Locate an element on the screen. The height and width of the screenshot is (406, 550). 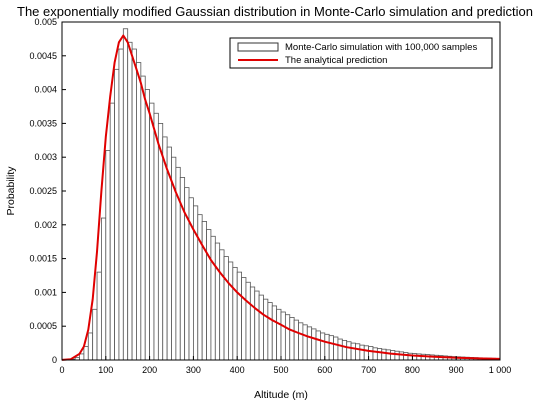
x-axis: 0 100 200 300 400 500 600 700 800 900 1 000 is located at coordinates (285, 365).